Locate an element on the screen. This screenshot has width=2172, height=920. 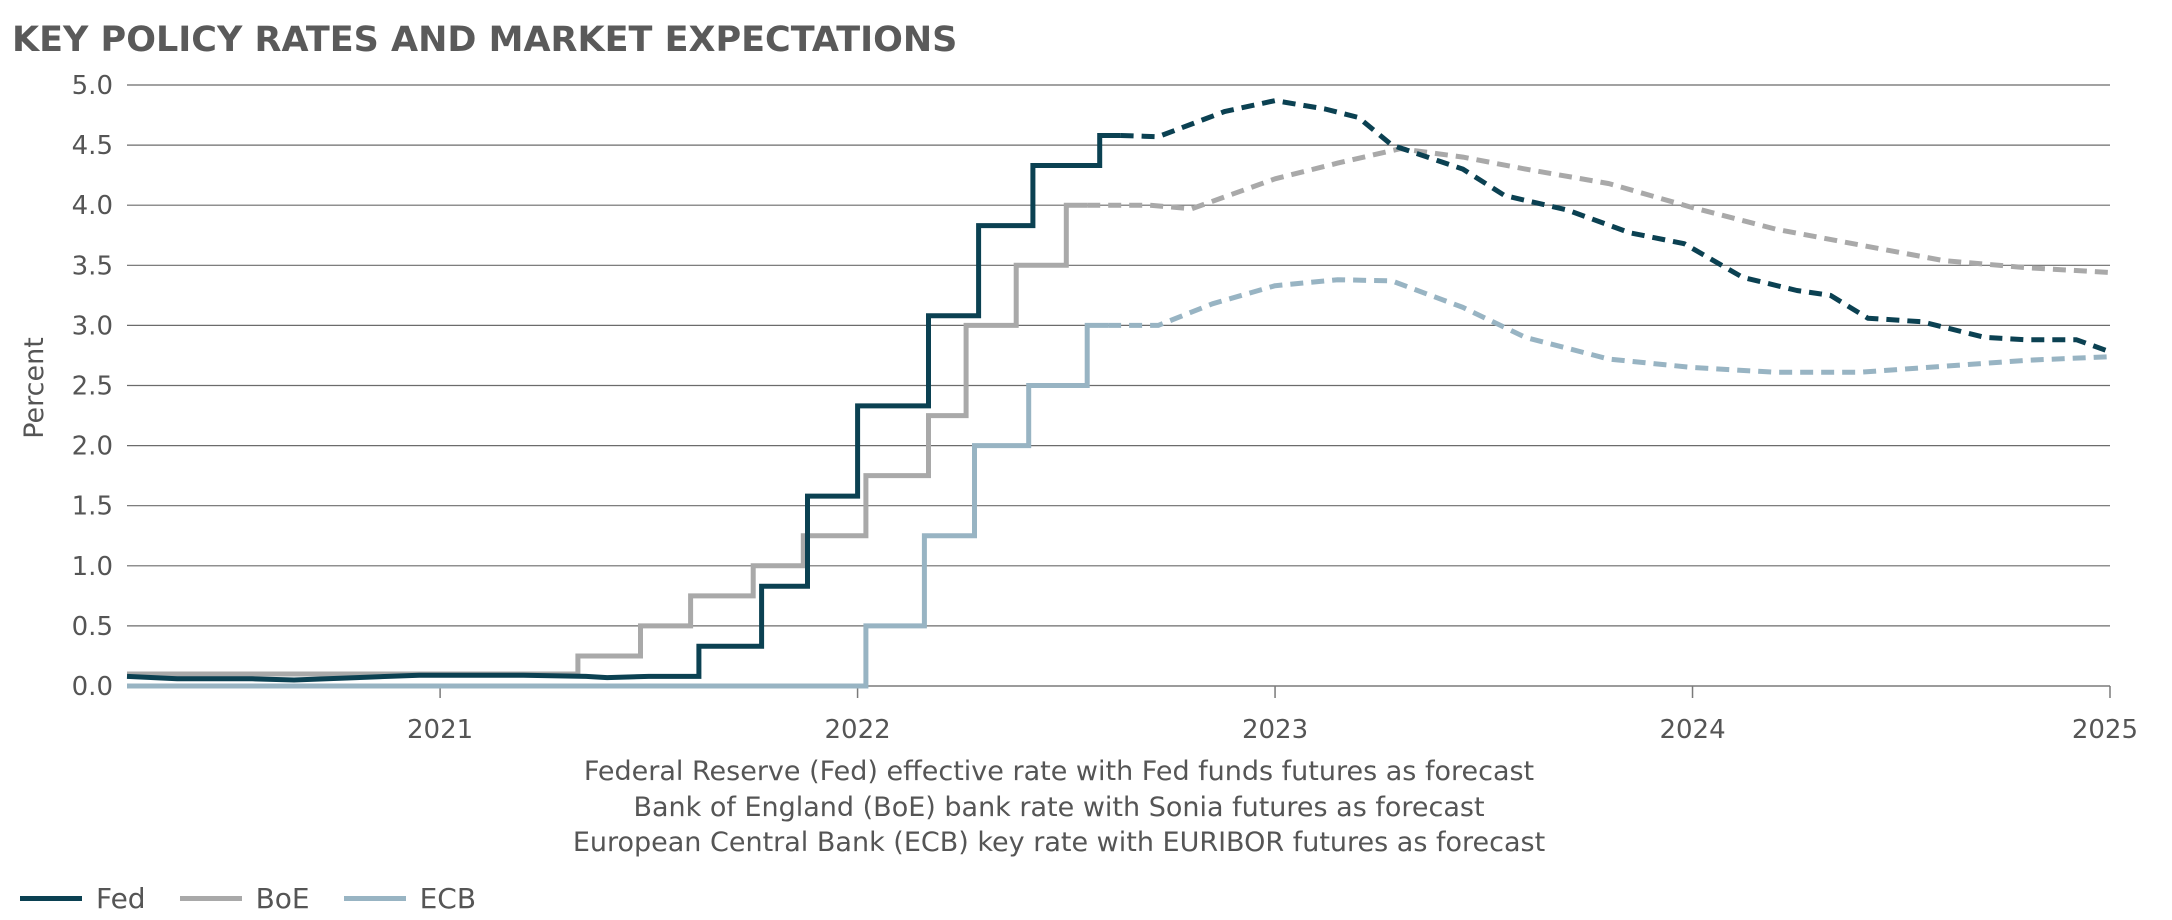
legend-label-fed: Fed is located at coordinates (121, 898).